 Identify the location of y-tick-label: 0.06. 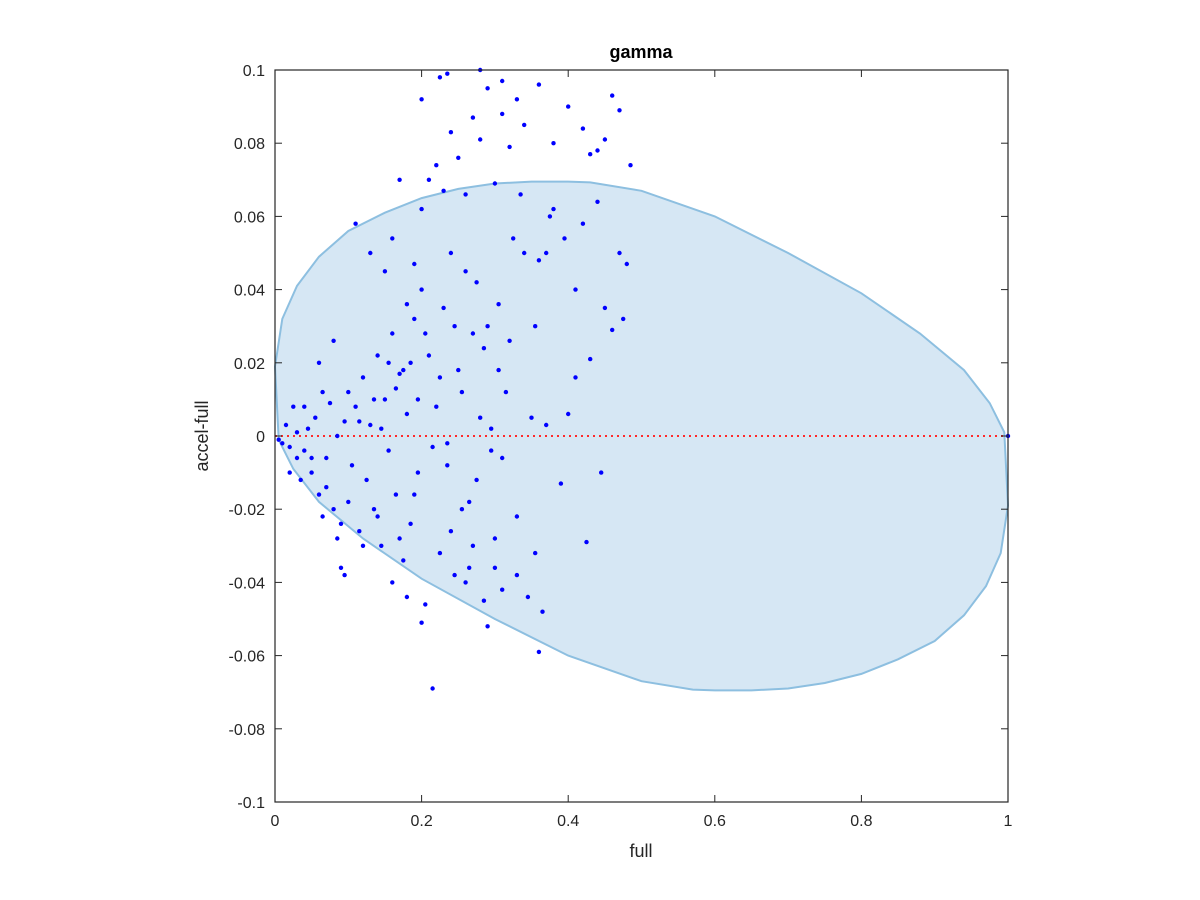
(249, 217).